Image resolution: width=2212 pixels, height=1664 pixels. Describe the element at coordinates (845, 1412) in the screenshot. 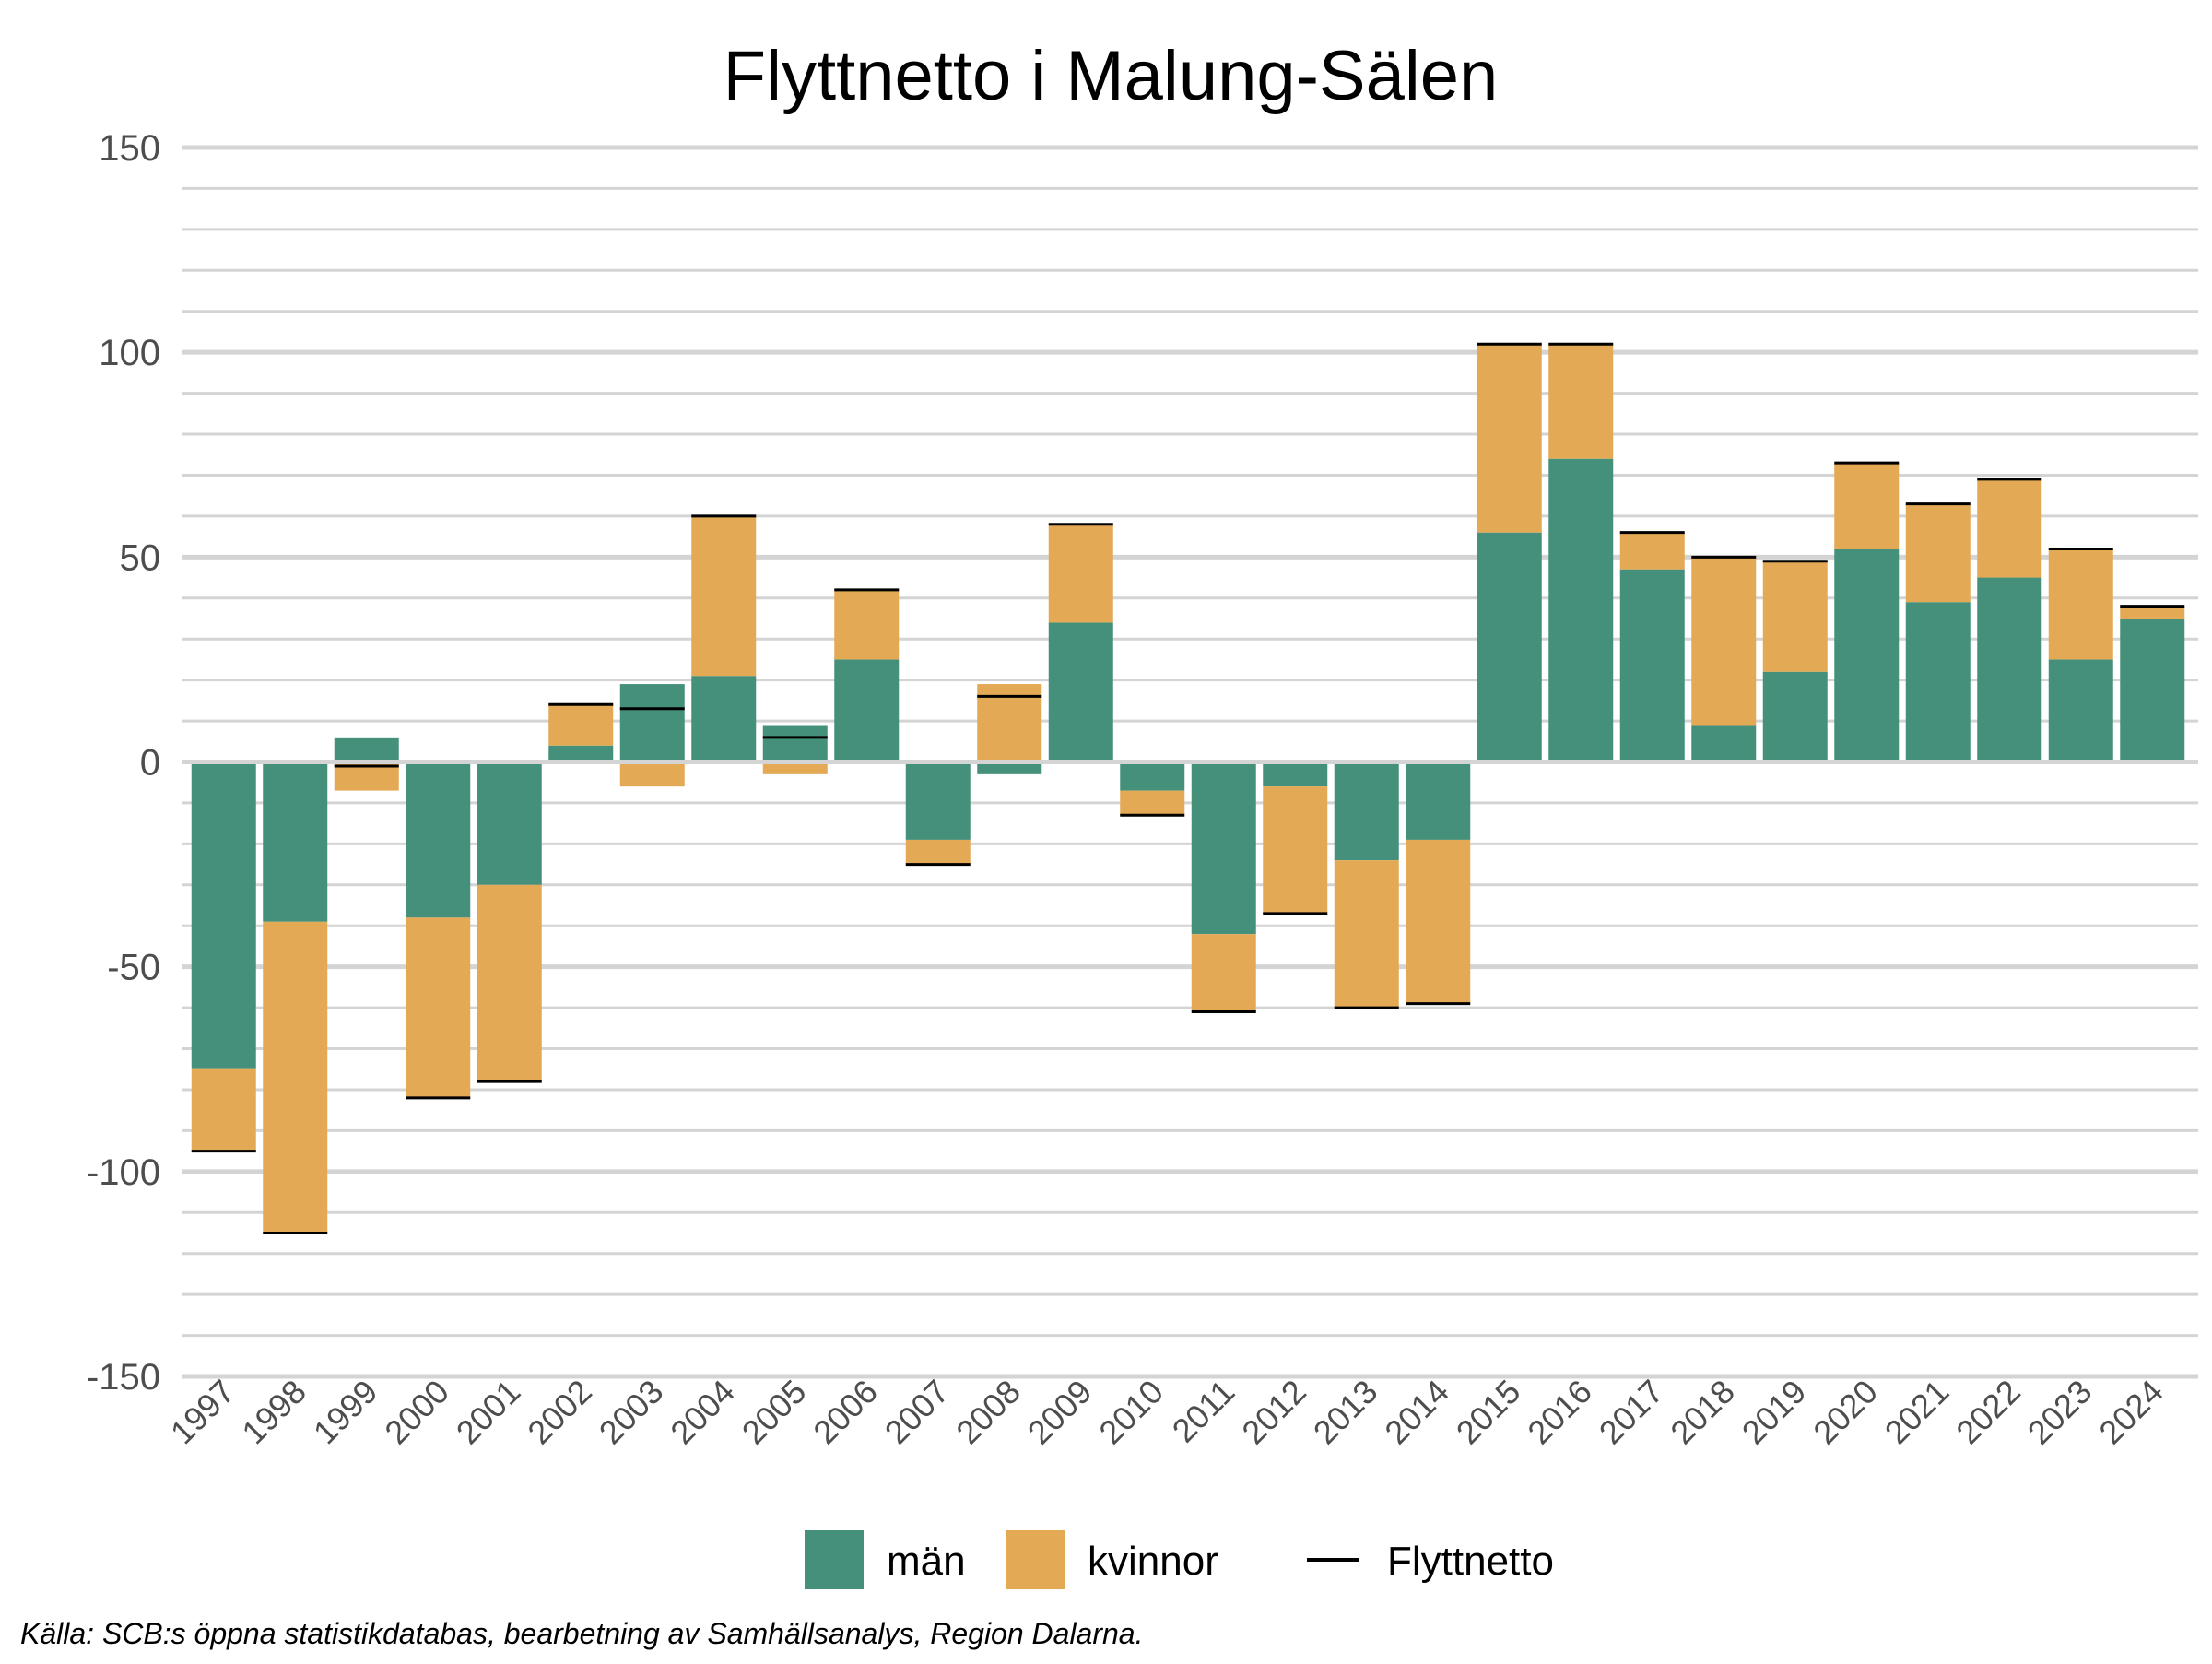

I see `x-tick-label: 2006` at that location.